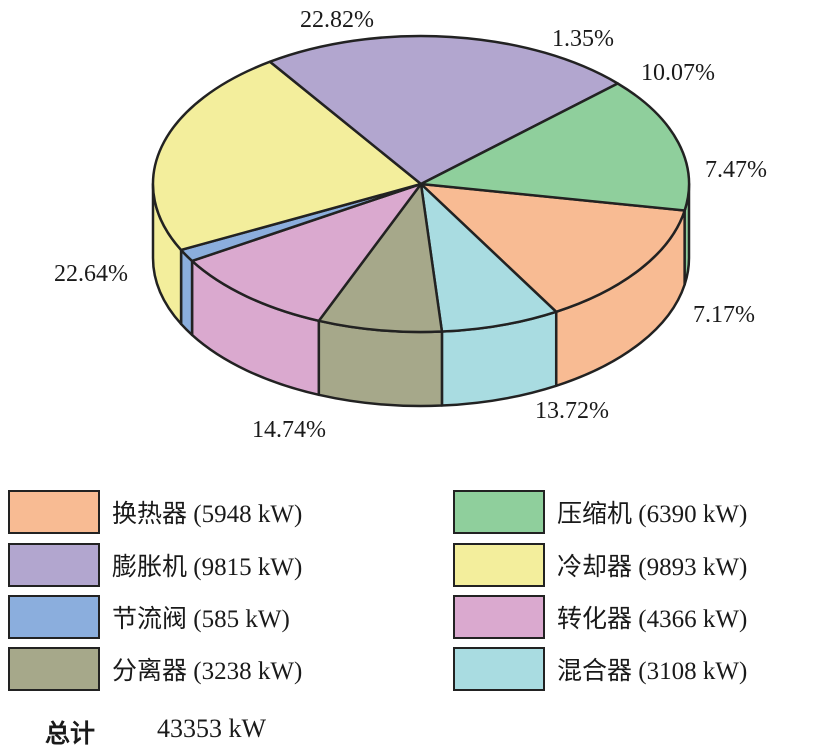 This screenshot has height=755, width=813. What do you see at coordinates (287, 156) in the screenshot?
I see `pie-slice-冷却器` at bounding box center [287, 156].